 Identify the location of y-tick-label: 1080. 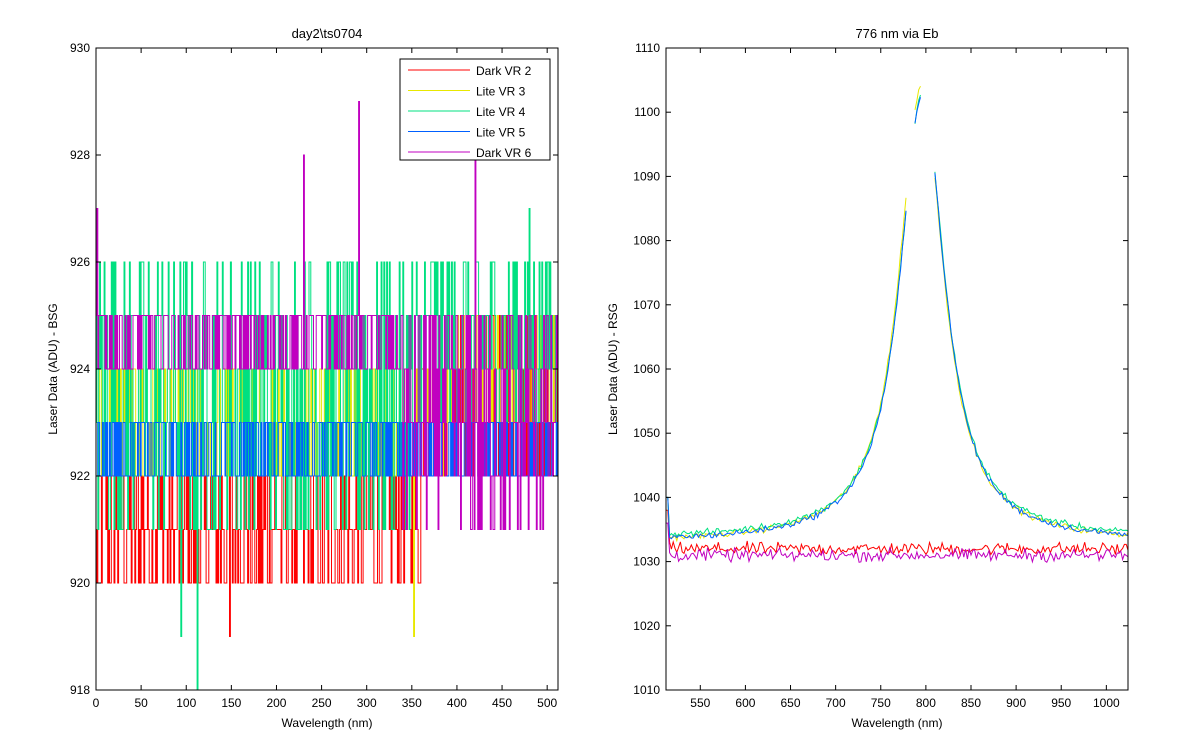
(646, 241).